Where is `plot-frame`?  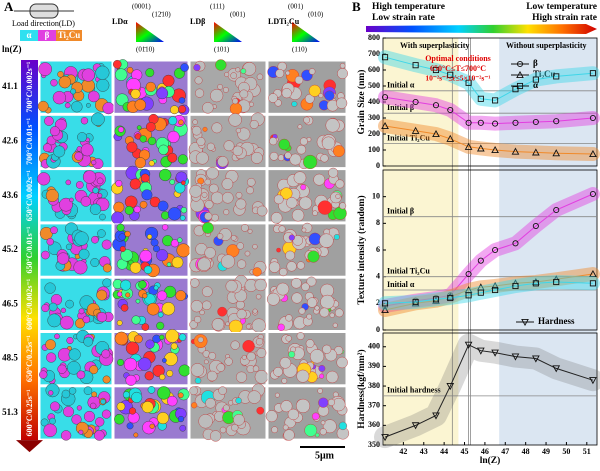
plot-frame is located at coordinates (490, 389).